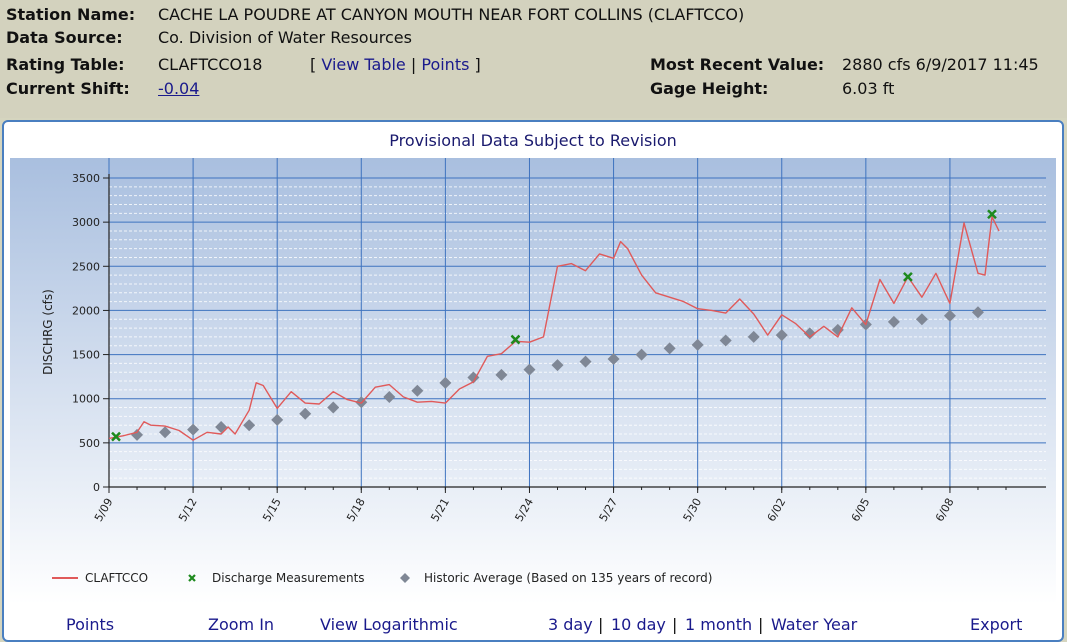 The height and width of the screenshot is (642, 1067). Describe the element at coordinates (86, 355) in the screenshot. I see `y-tick-label: 1500` at that location.